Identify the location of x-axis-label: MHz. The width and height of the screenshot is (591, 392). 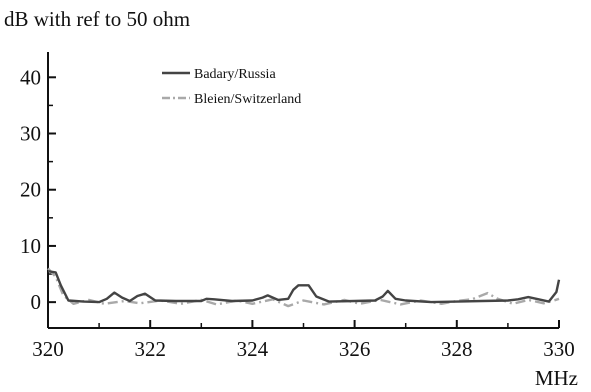
(556, 378).